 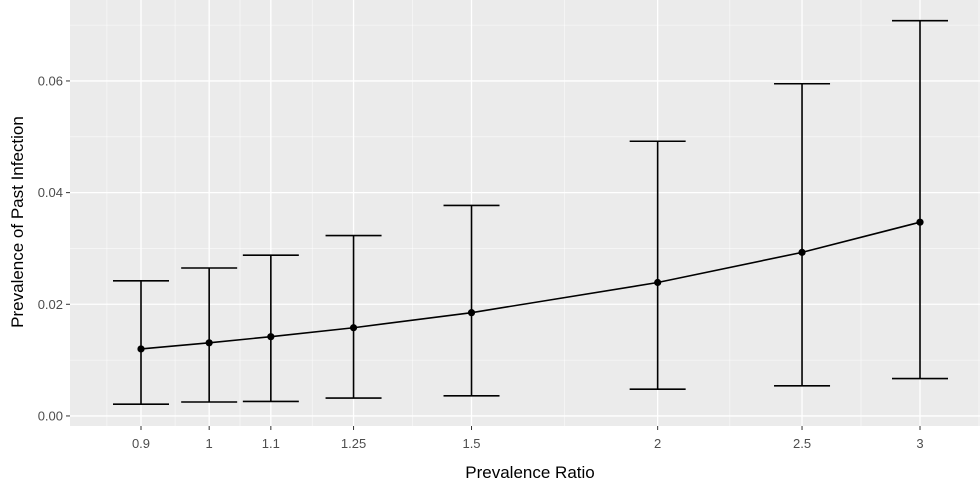 I want to click on x-tick-label: 1.25, so click(x=353, y=443).